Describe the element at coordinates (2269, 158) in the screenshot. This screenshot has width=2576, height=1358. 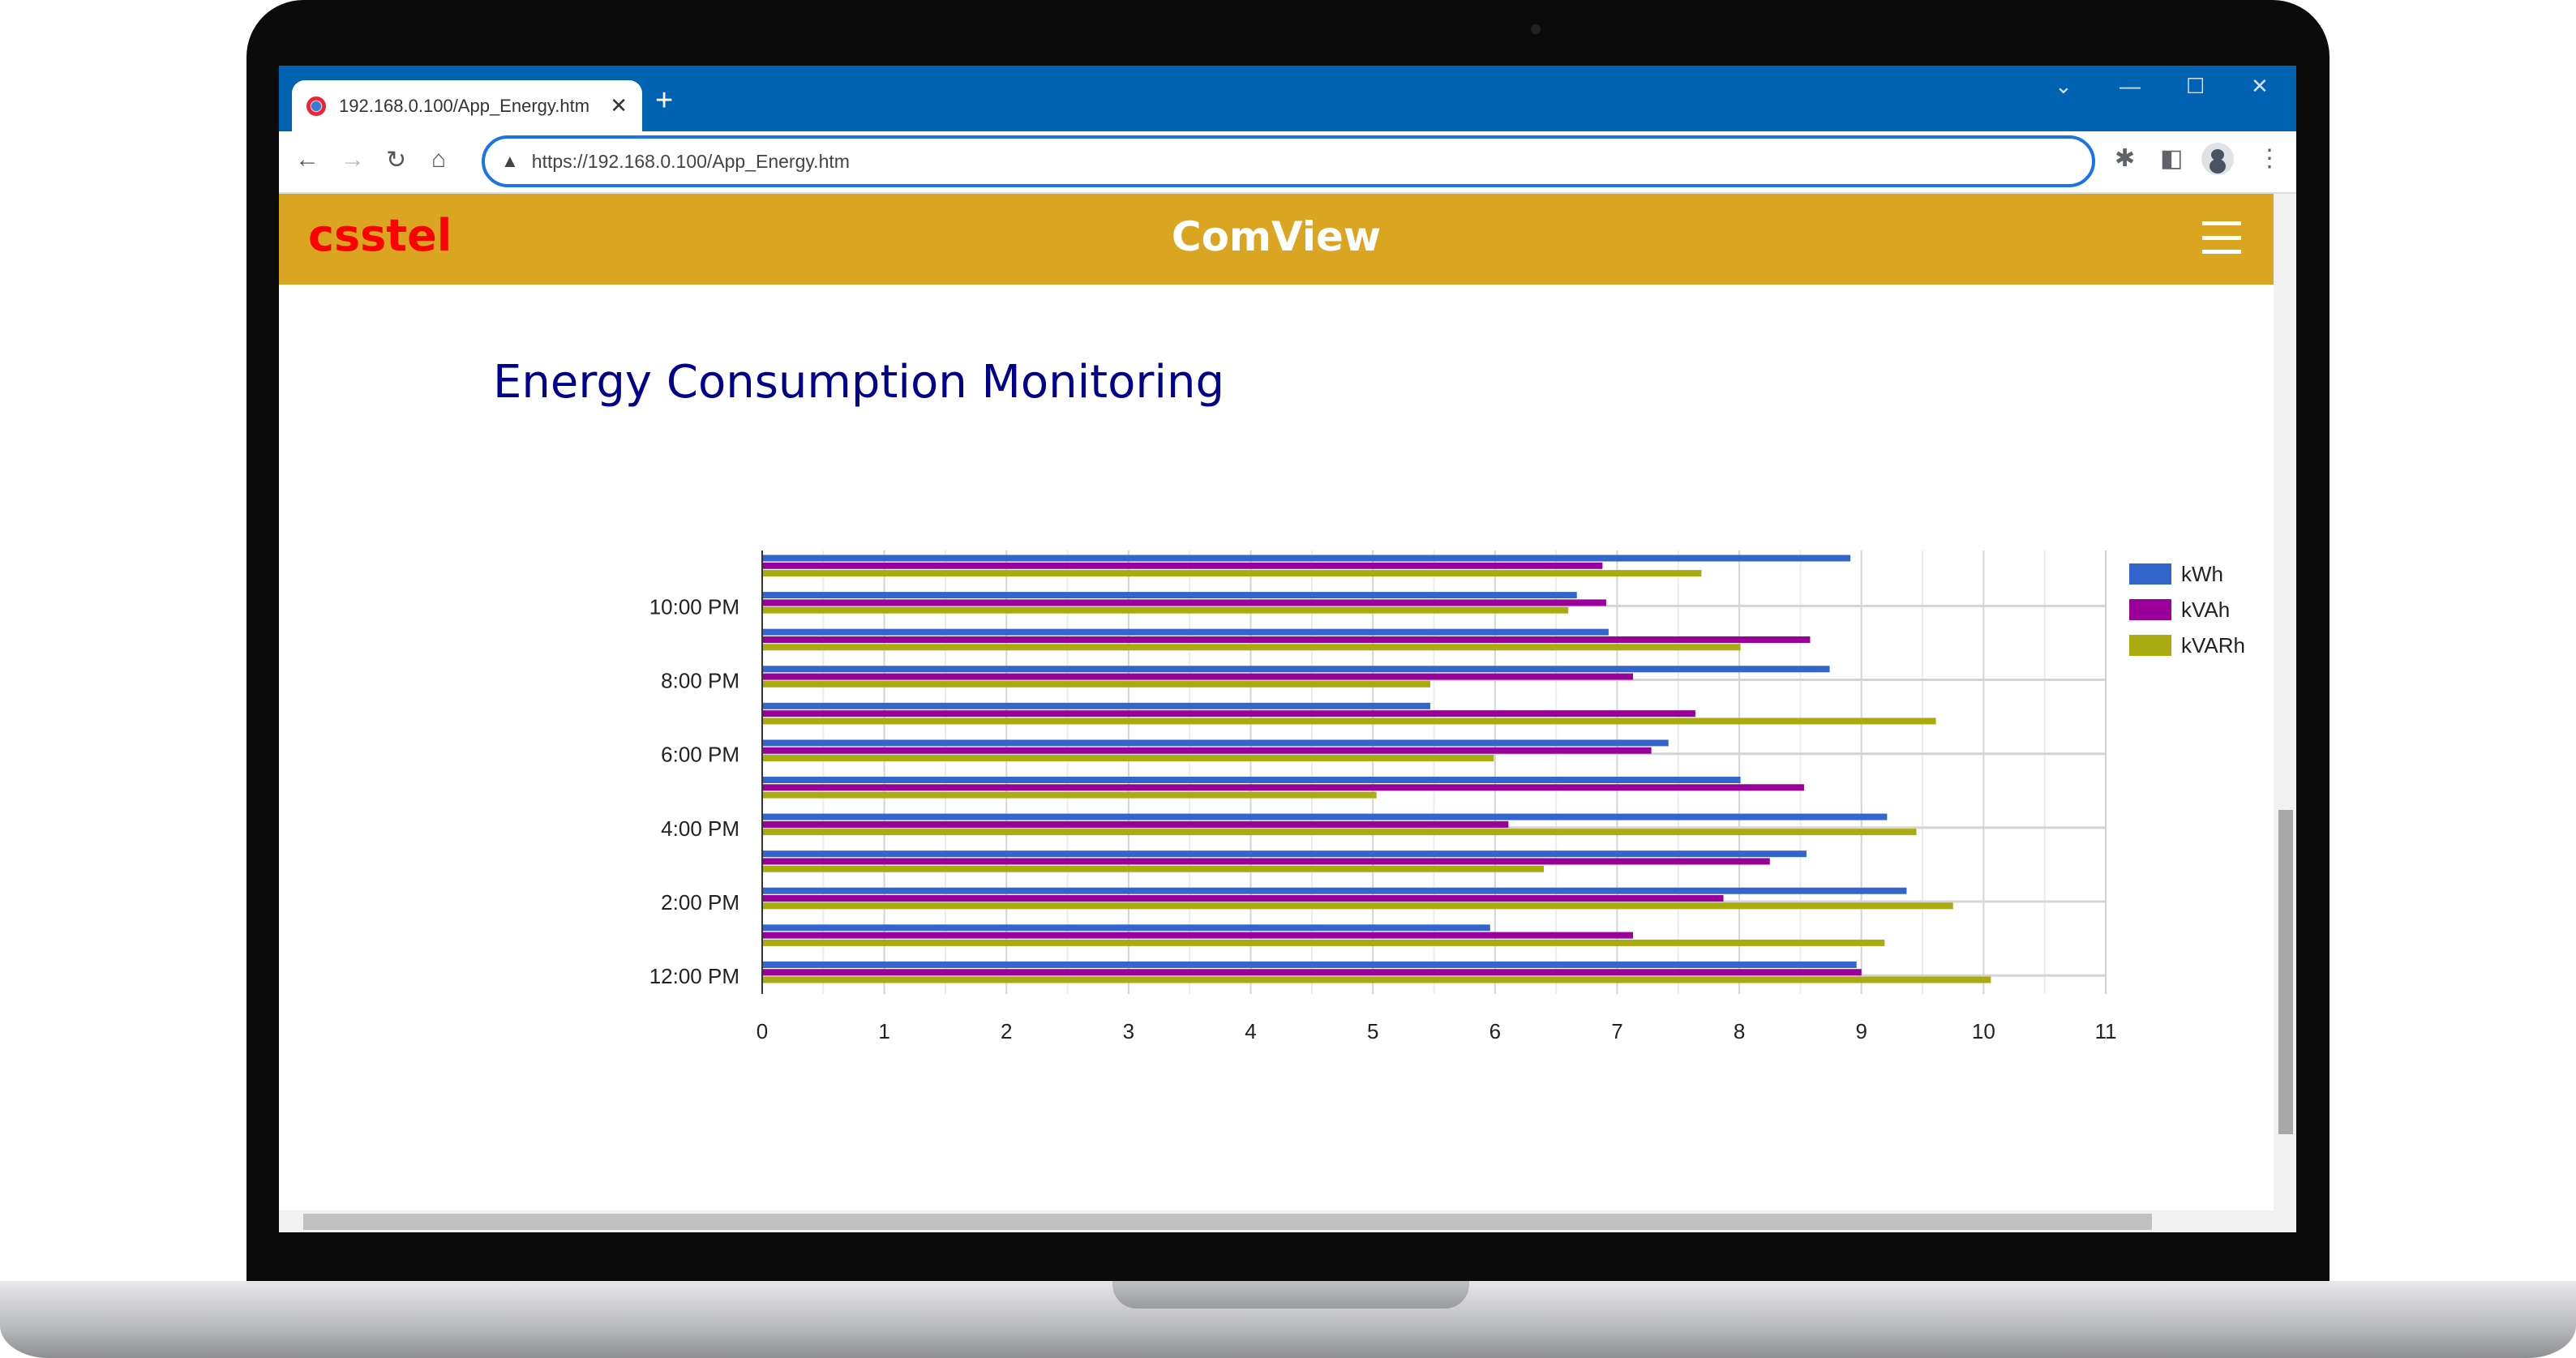
I see `menu-dots-icon: ⋮` at that location.